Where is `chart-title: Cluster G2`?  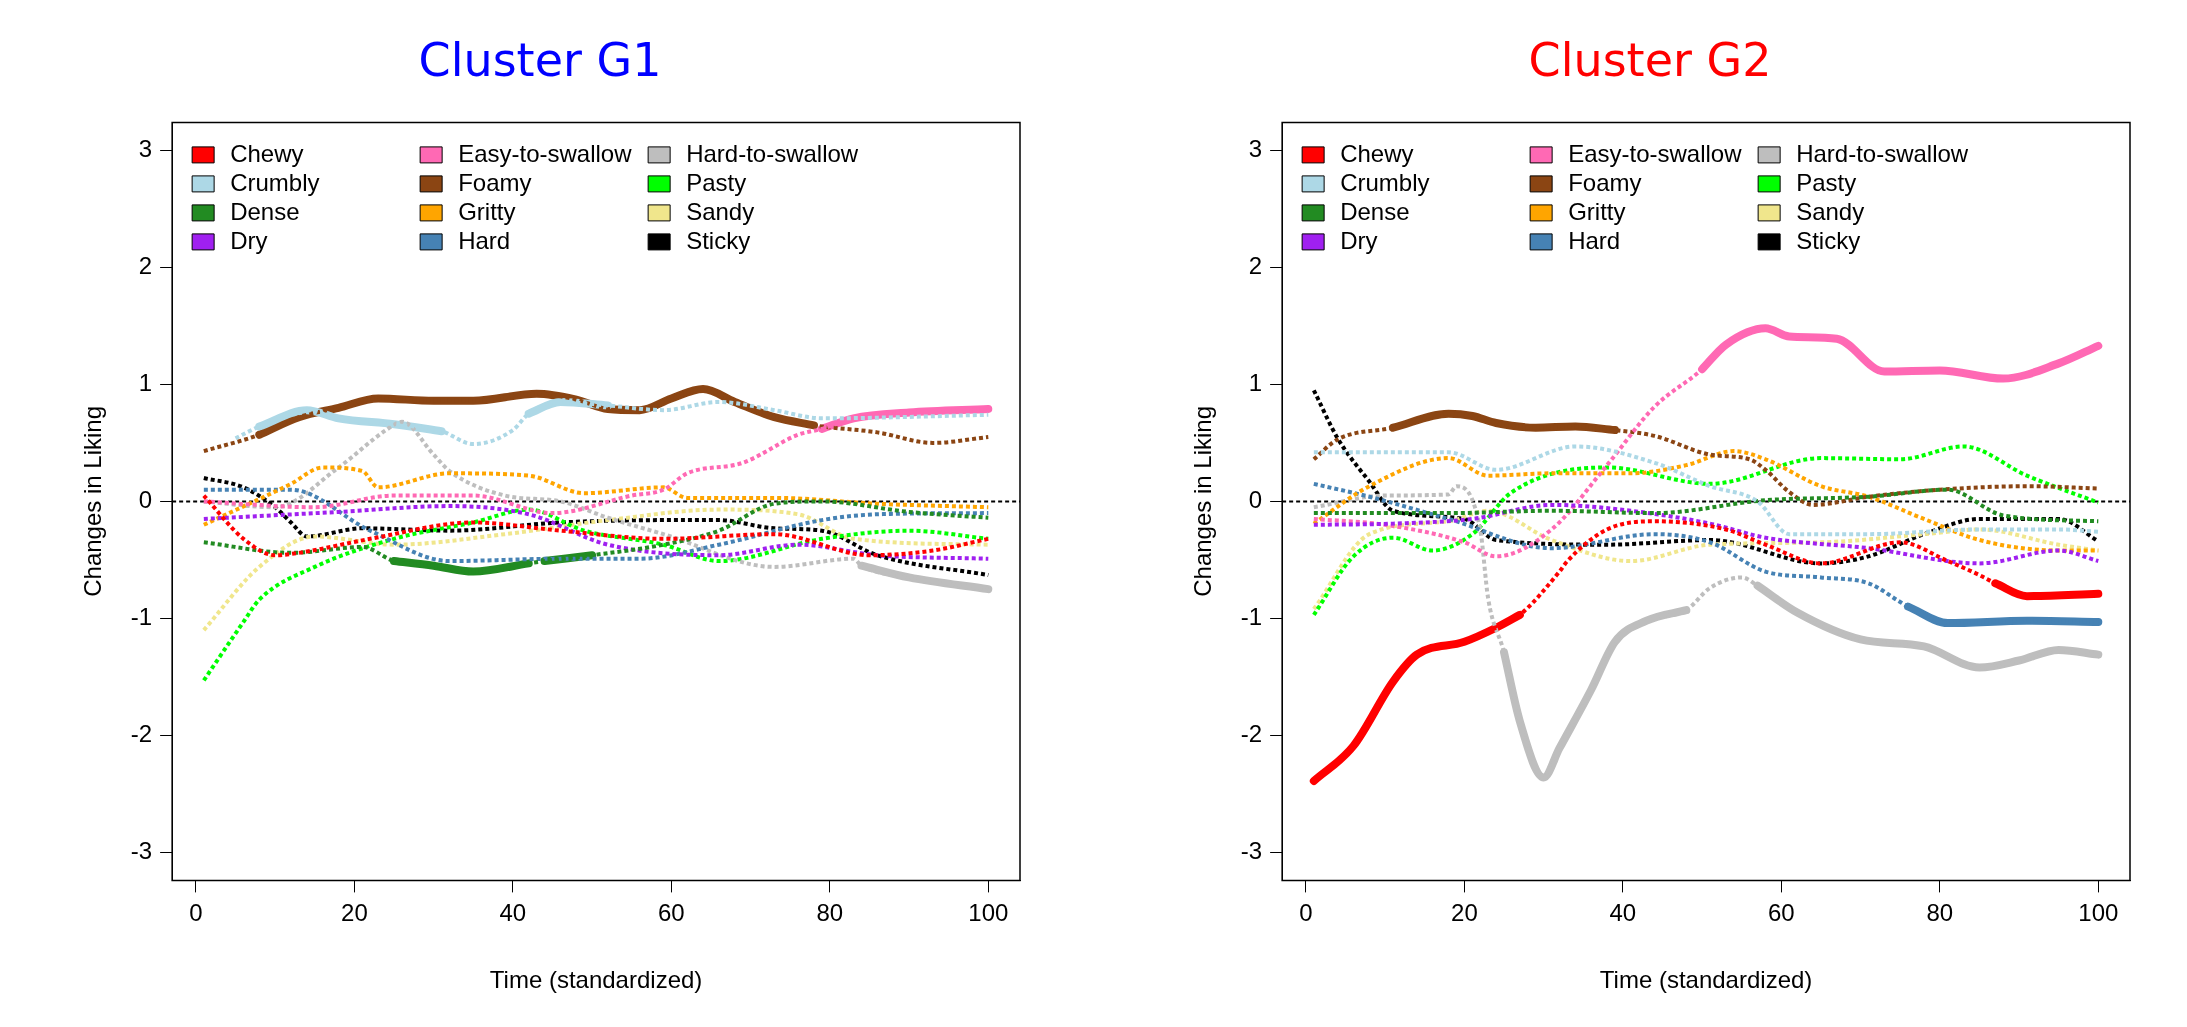
chart-title: Cluster G2 is located at coordinates (1650, 60).